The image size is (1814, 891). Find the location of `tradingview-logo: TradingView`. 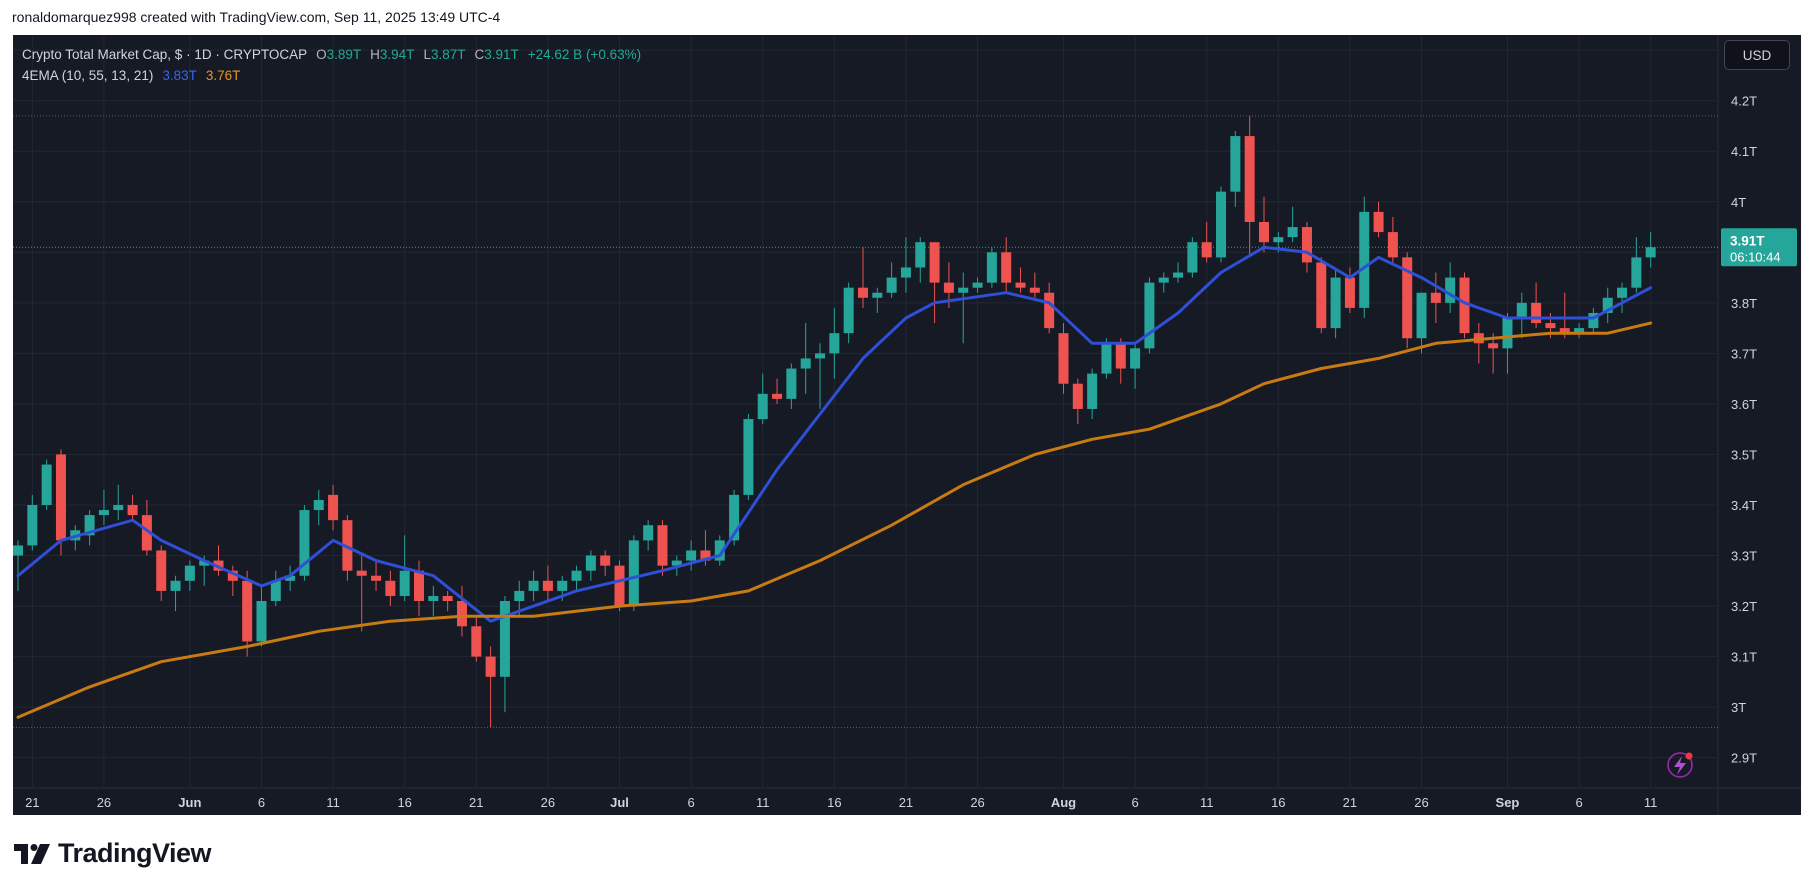

tradingview-logo: TradingView is located at coordinates (113, 853).